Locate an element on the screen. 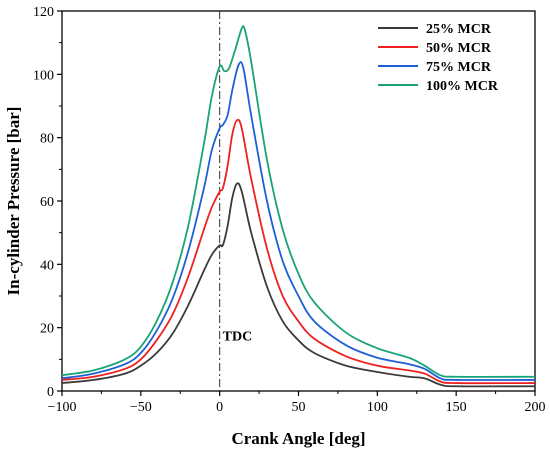 This screenshot has width=550, height=452. x-tick-label: 200 is located at coordinates (535, 407).